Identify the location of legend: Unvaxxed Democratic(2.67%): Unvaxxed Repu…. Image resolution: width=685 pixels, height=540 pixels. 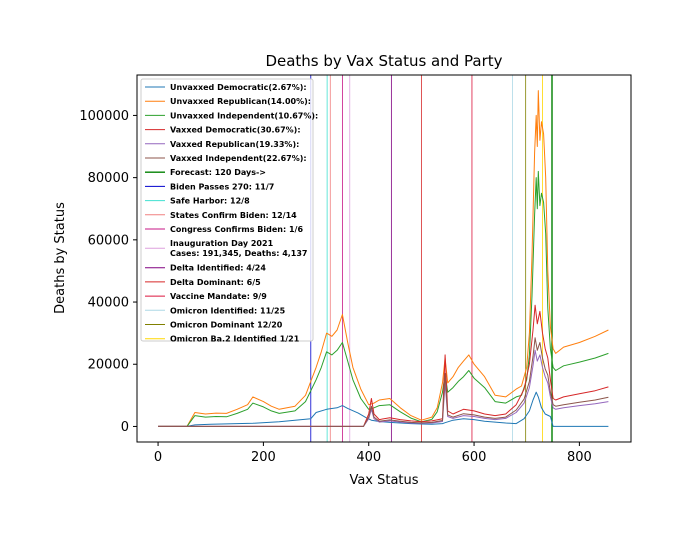
(229, 211).